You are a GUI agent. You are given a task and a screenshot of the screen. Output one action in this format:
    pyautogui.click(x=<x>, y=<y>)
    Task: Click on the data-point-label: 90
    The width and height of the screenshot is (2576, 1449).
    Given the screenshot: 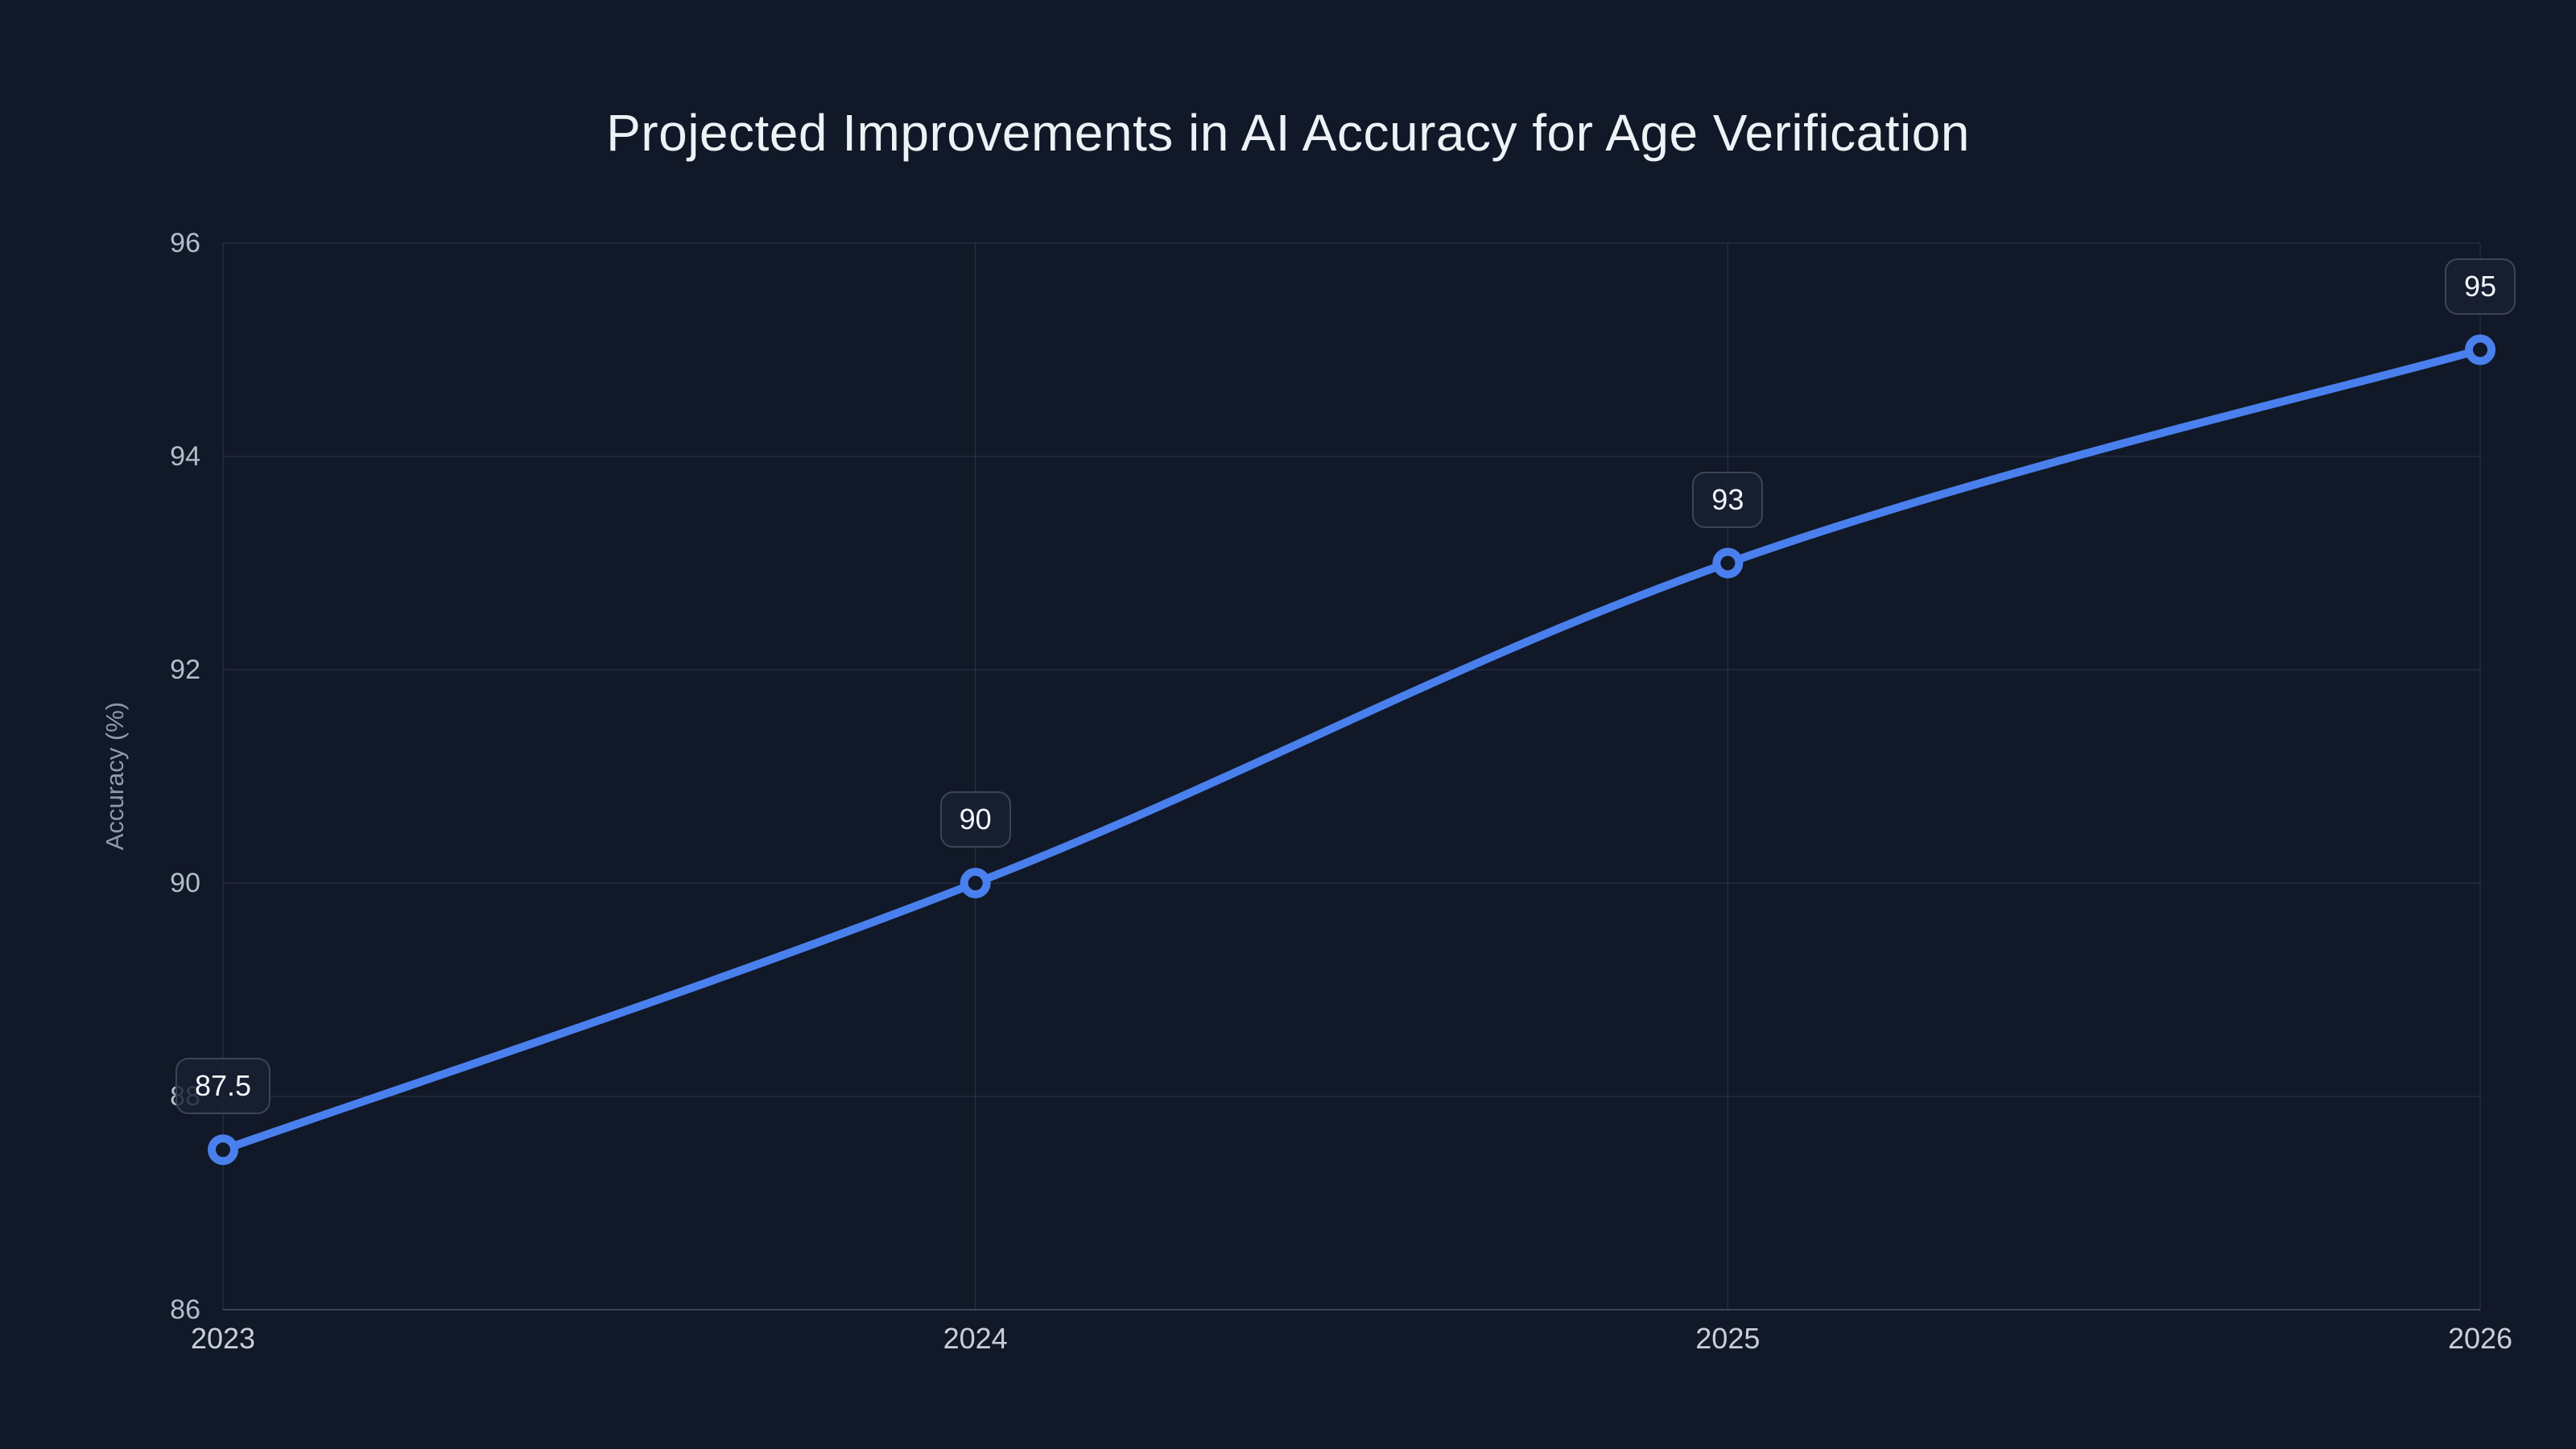 What is the action you would take?
    pyautogui.click(x=975, y=819)
    